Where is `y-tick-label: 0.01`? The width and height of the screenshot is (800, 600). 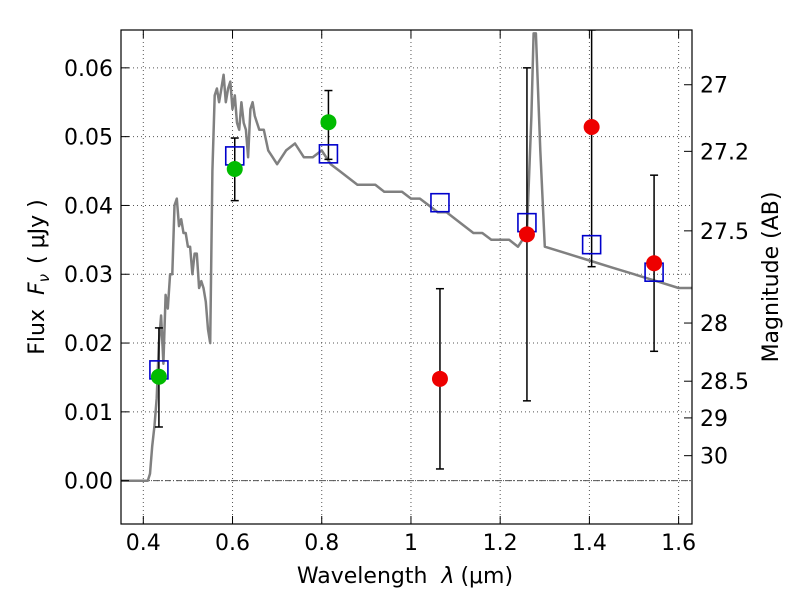
y-tick-label: 0.01 is located at coordinates (88, 413).